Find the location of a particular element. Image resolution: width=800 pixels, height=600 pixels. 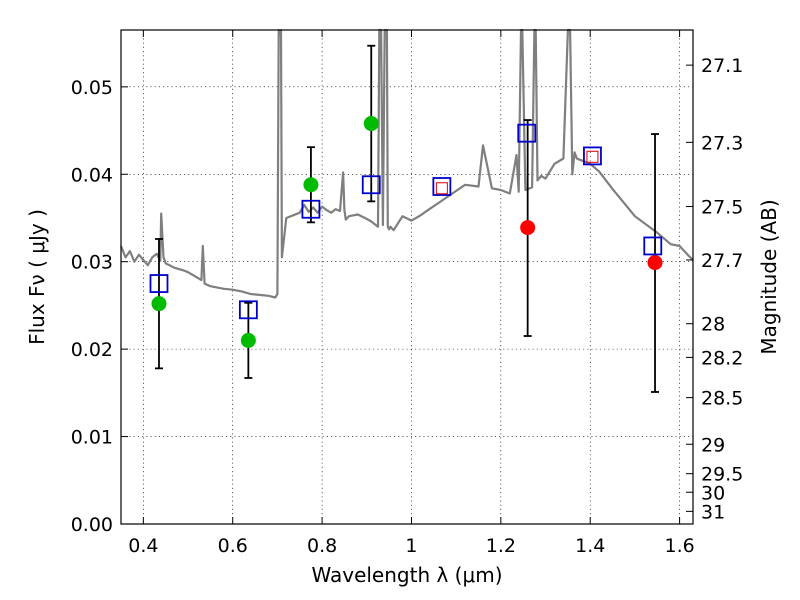

y-tick-label: 0.01 is located at coordinates (92, 438).